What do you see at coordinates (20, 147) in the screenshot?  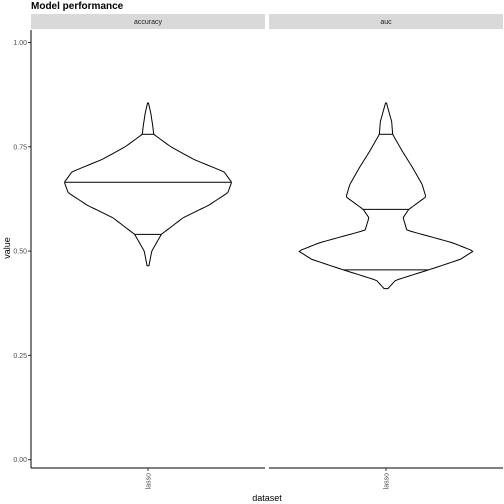 I see `y-tick-label: 0.75` at bounding box center [20, 147].